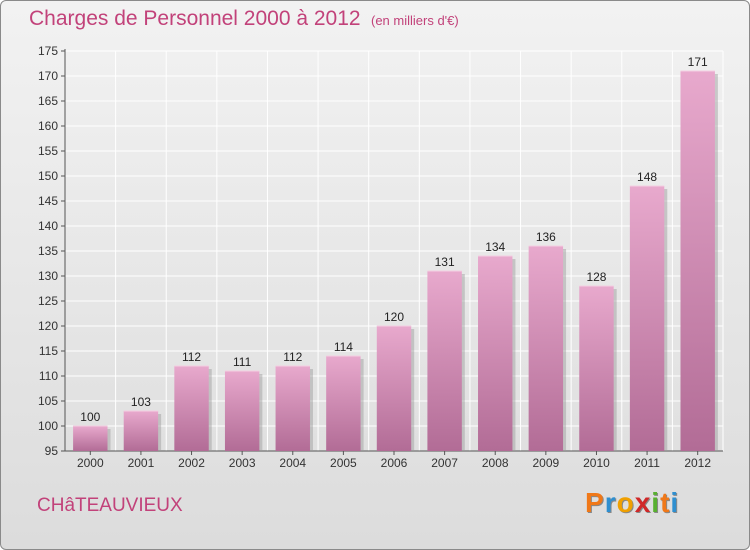 The height and width of the screenshot is (550, 750). I want to click on y-tick-label: 130, so click(48, 276).